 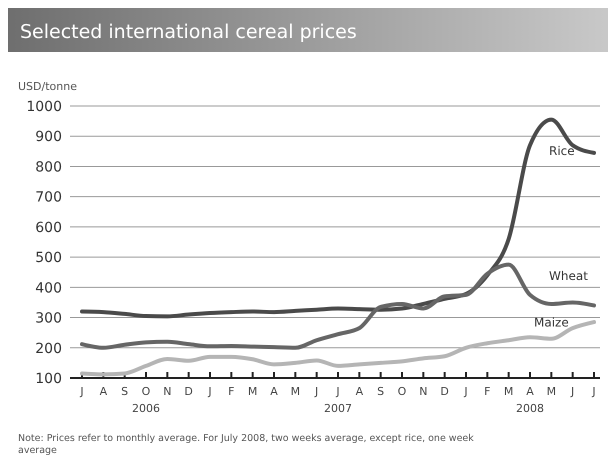 What do you see at coordinates (48, 86) in the screenshot?
I see `y-axis-title: USD/tonne` at bounding box center [48, 86].